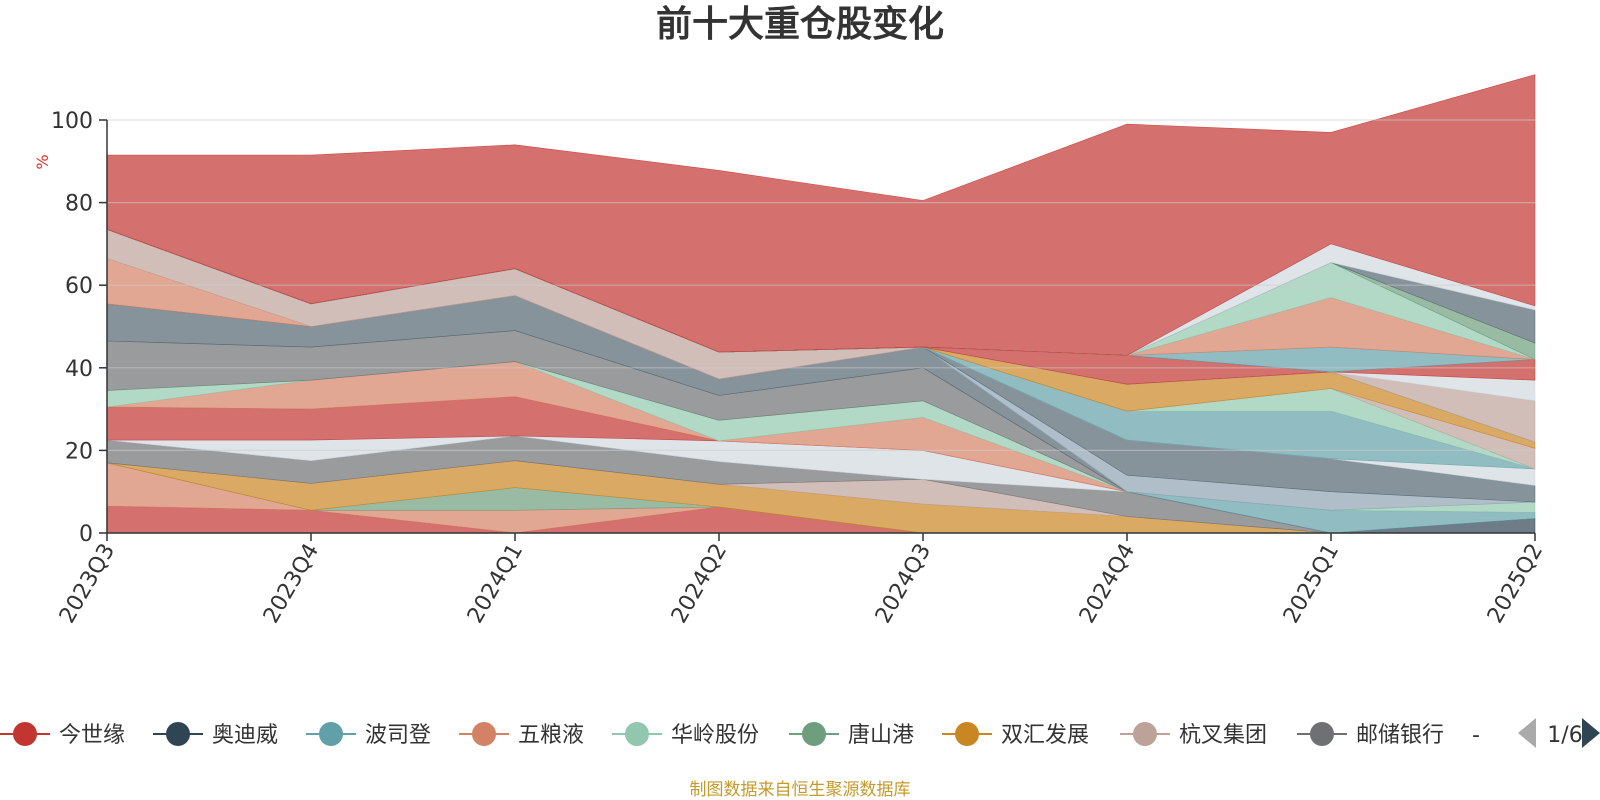  Describe the element at coordinates (800, 24) in the screenshot. I see `chart-title: 前十大重仓股变化` at that location.